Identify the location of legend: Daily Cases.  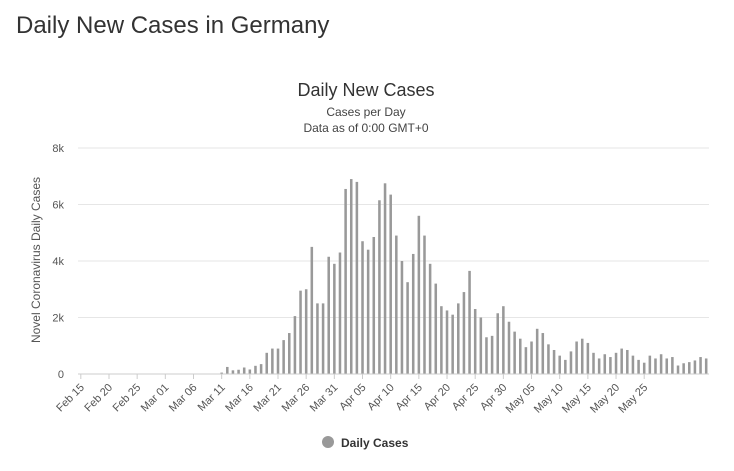
(365, 443).